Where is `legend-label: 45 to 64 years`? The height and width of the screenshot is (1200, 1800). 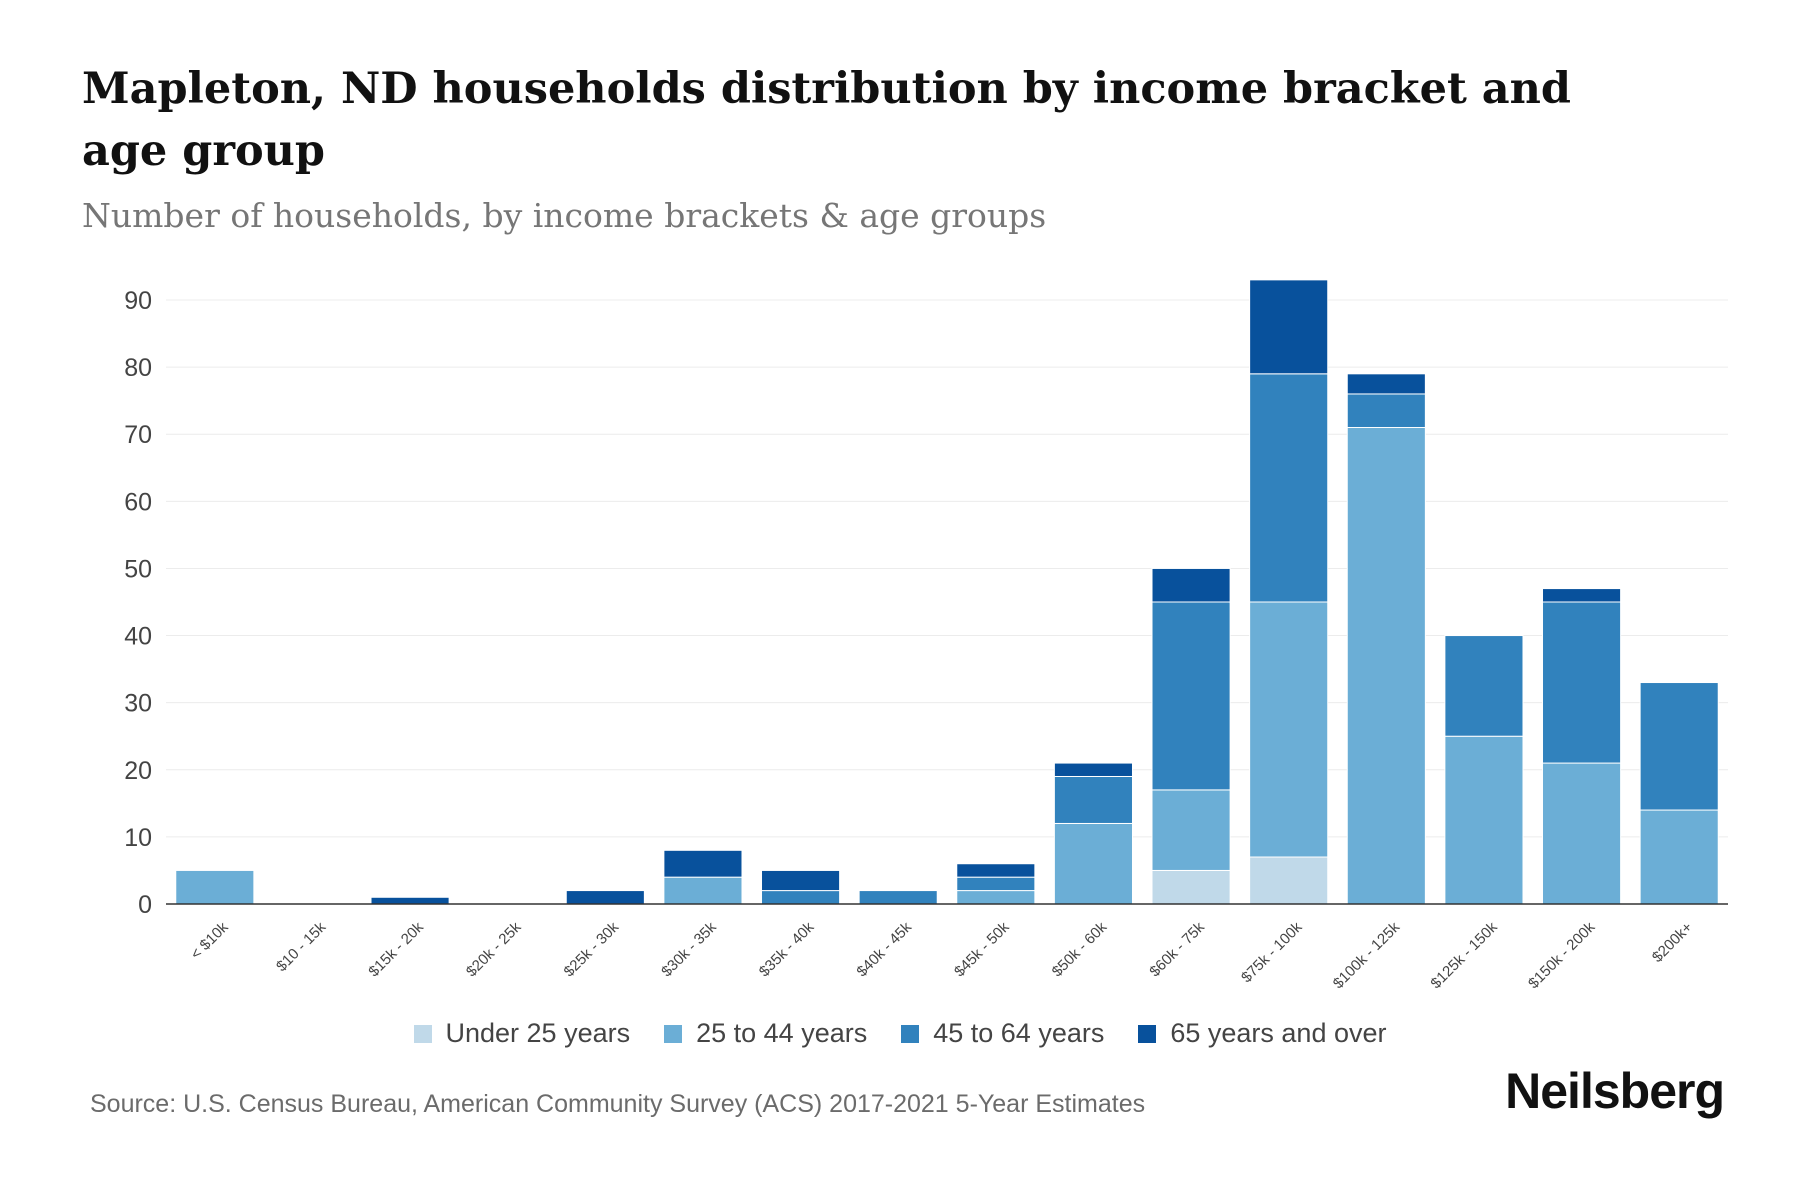
legend-label: 45 to 64 years is located at coordinates (1019, 1033).